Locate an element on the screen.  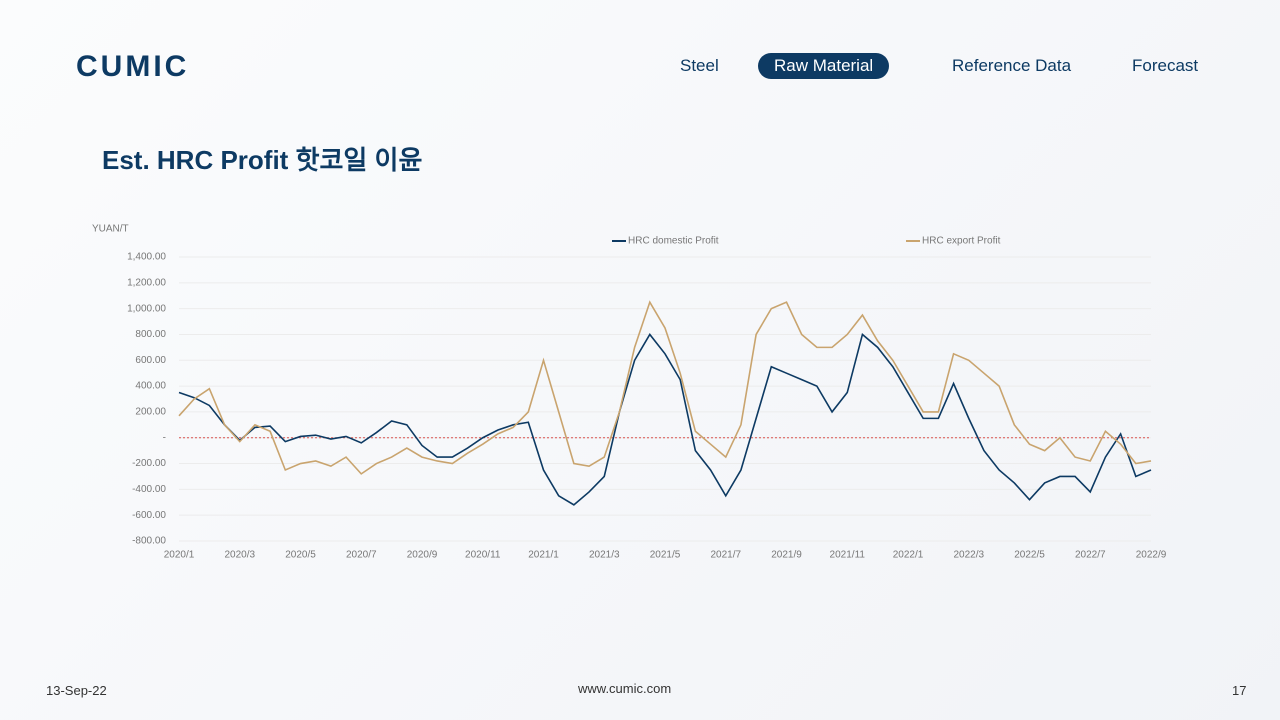
y-tick-label: -600.00 is located at coordinates (149, 515).